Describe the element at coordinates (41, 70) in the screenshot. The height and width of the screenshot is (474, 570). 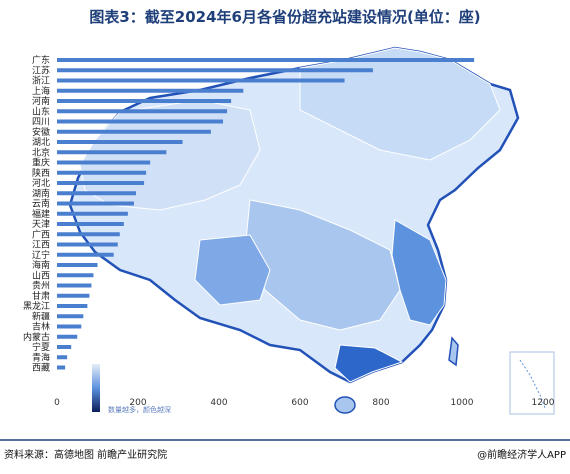
I see `category-label: 江苏` at that location.